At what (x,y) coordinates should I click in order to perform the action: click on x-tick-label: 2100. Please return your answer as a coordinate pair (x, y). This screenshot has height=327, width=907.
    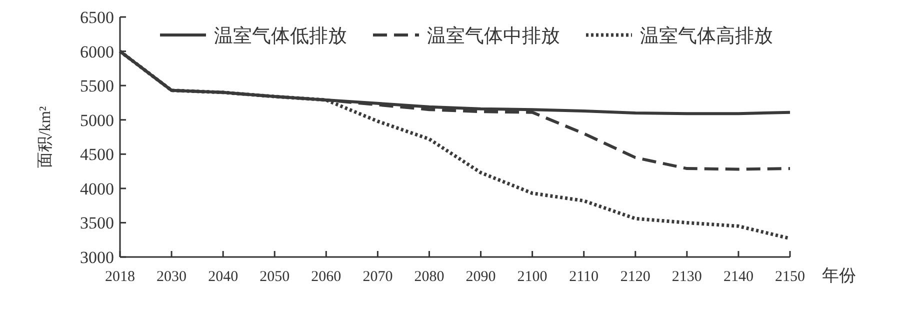
    Looking at the image, I should click on (532, 277).